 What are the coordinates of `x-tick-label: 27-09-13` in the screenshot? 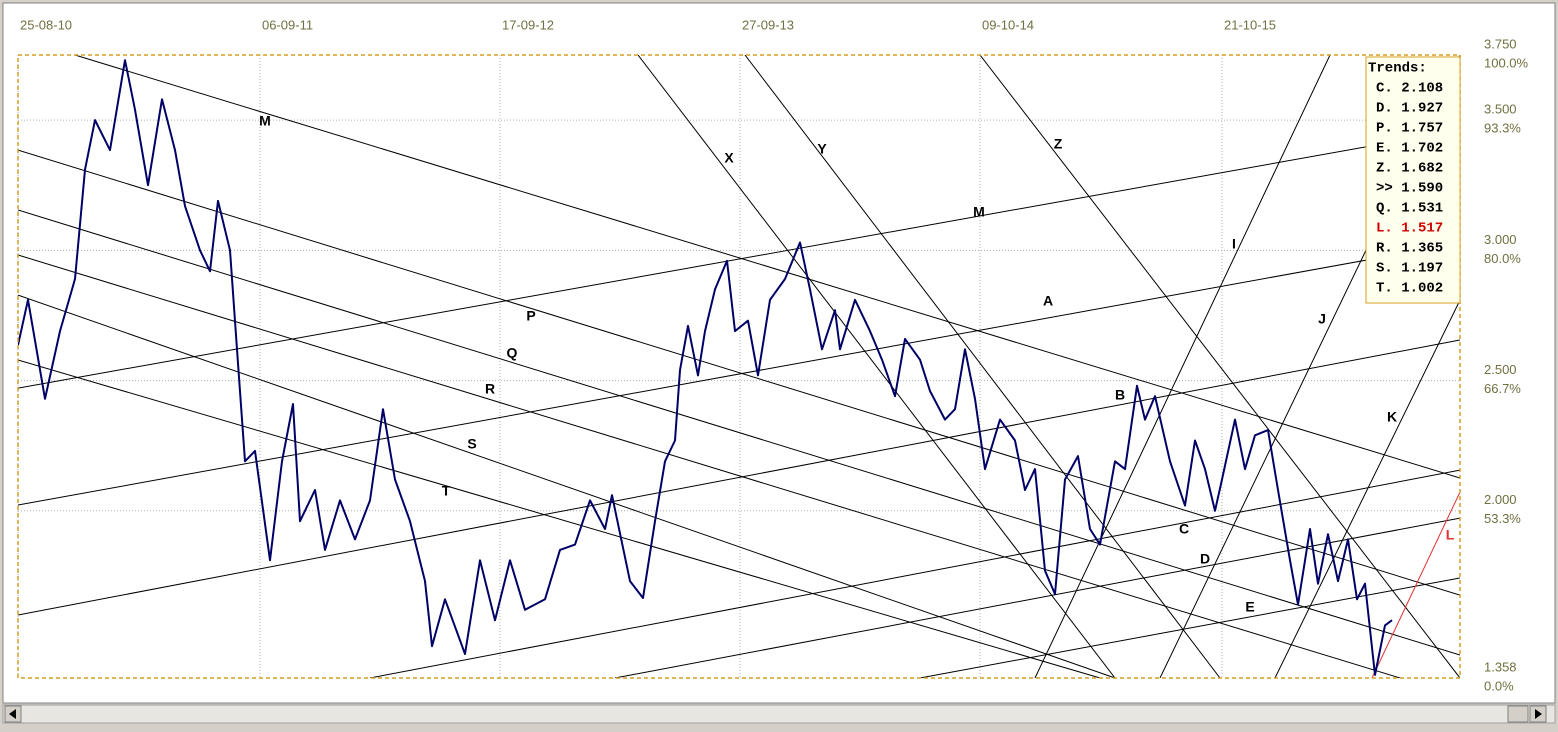 It's located at (768, 24).